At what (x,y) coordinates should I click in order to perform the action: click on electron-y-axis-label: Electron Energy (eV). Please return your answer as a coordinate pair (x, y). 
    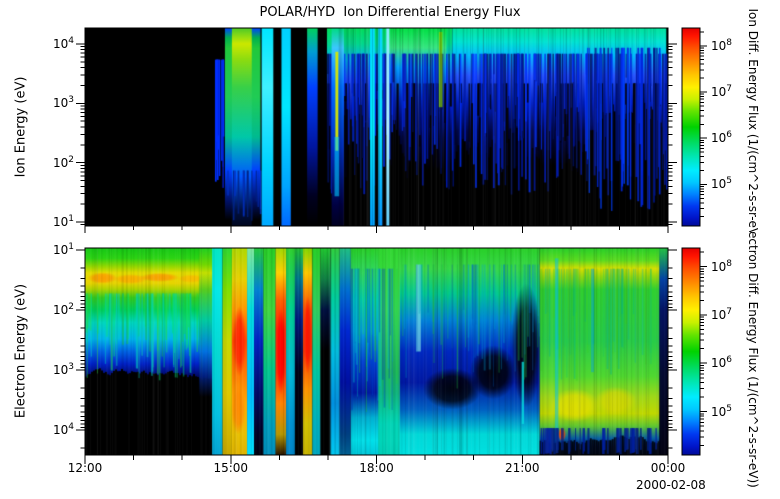
    Looking at the image, I should click on (21, 351).